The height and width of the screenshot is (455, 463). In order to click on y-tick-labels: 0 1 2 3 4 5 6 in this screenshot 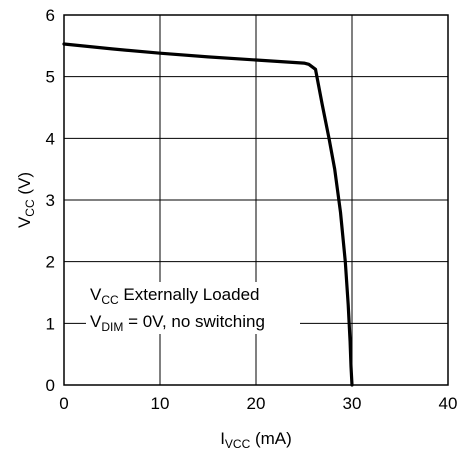, I will do `click(50, 200)`.